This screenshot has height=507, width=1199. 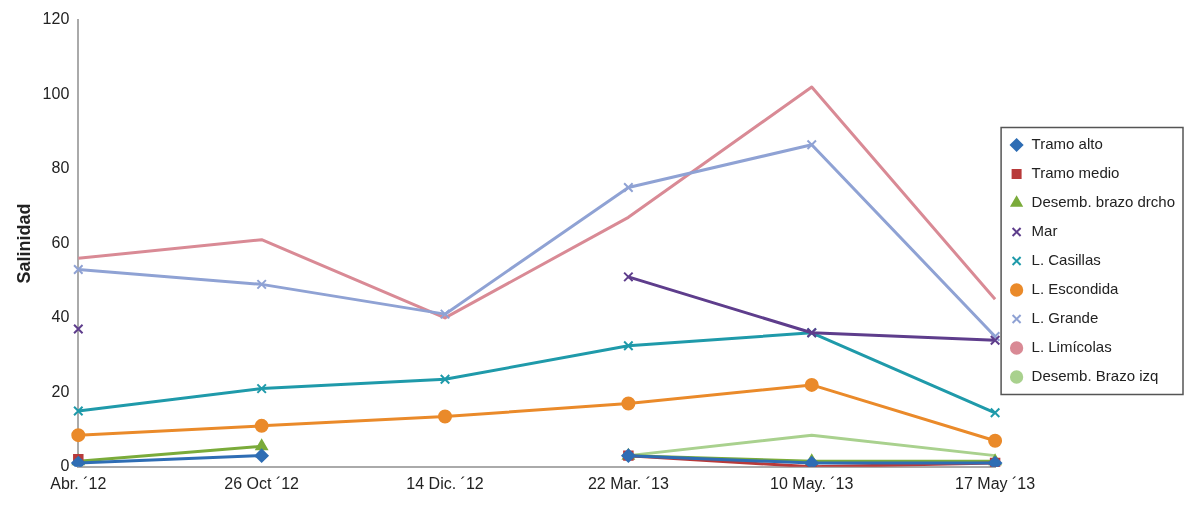 I want to click on y-tick-label: 60, so click(x=60, y=242).